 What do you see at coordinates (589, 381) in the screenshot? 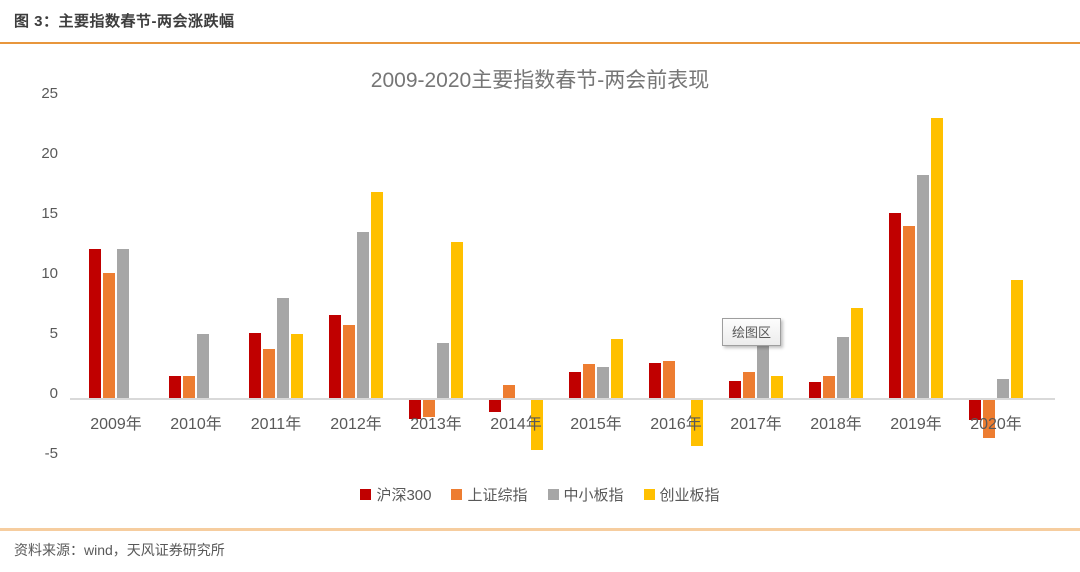
I see `bar-上证综指-2015年` at bounding box center [589, 381].